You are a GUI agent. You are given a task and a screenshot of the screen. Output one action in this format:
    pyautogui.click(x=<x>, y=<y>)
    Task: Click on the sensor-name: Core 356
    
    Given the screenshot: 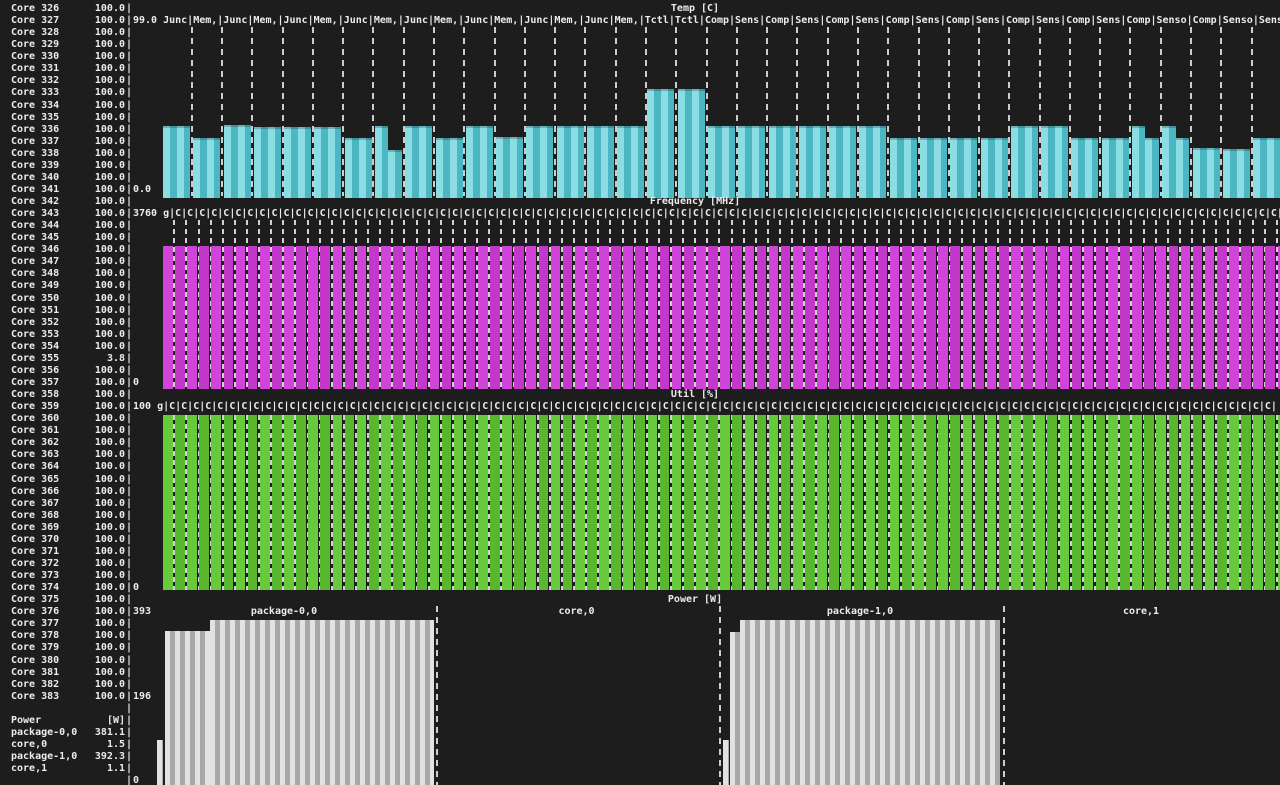 What is the action you would take?
    pyautogui.click(x=35, y=370)
    